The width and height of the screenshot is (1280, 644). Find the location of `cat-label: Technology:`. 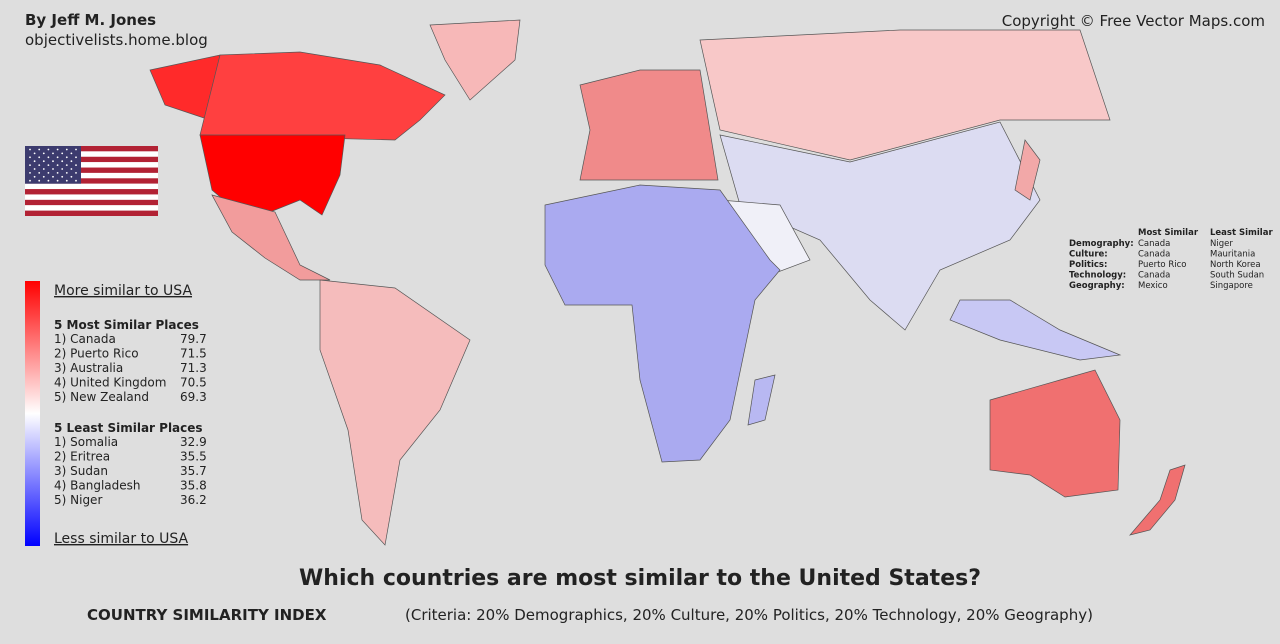

cat-label: Technology: is located at coordinates (1097, 276).